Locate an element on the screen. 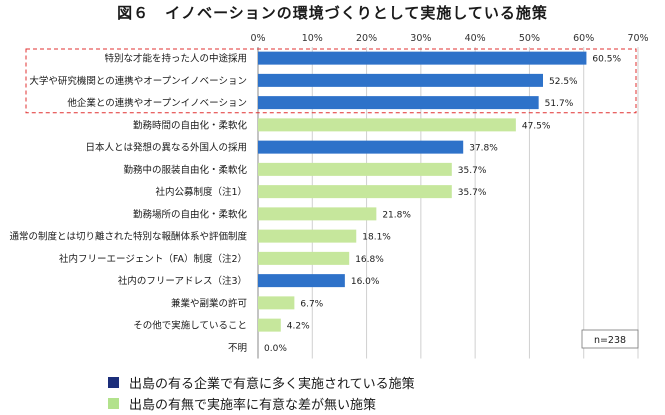 The width and height of the screenshot is (665, 415). category-label-1: 大学や研究機関との連携やオープンイノベーション is located at coordinates (138, 81).